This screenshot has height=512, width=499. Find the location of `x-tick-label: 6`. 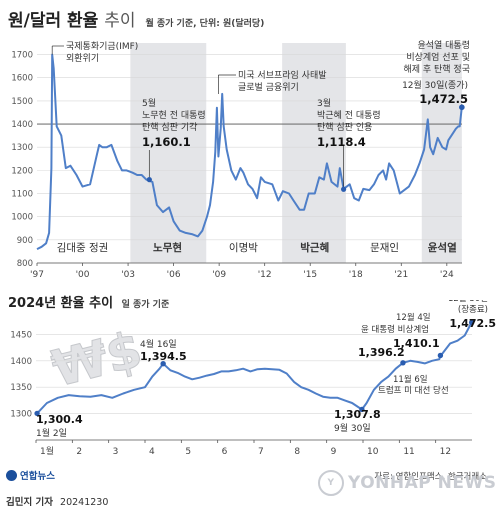

x-tick-label: 6 is located at coordinates (225, 452).